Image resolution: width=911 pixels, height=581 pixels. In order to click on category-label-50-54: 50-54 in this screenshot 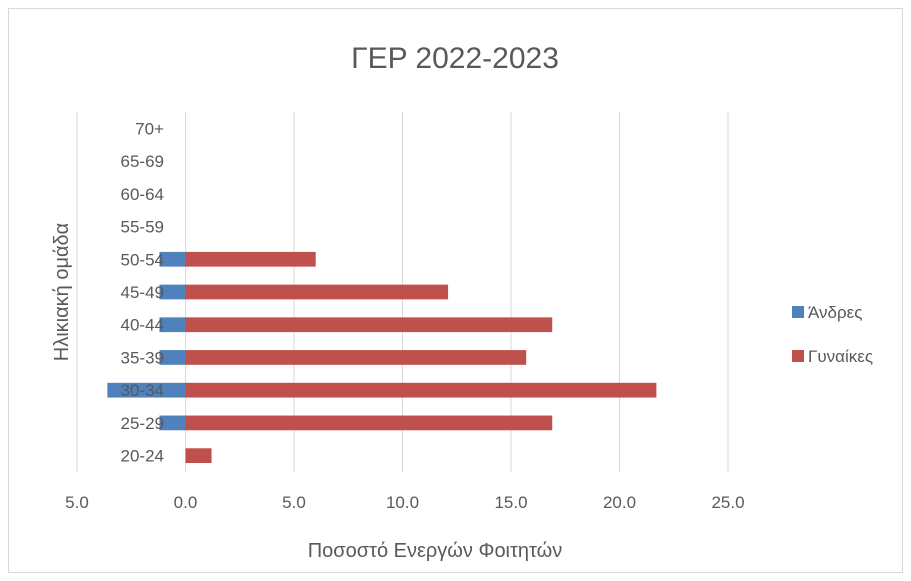, I will do `click(142, 259)`.